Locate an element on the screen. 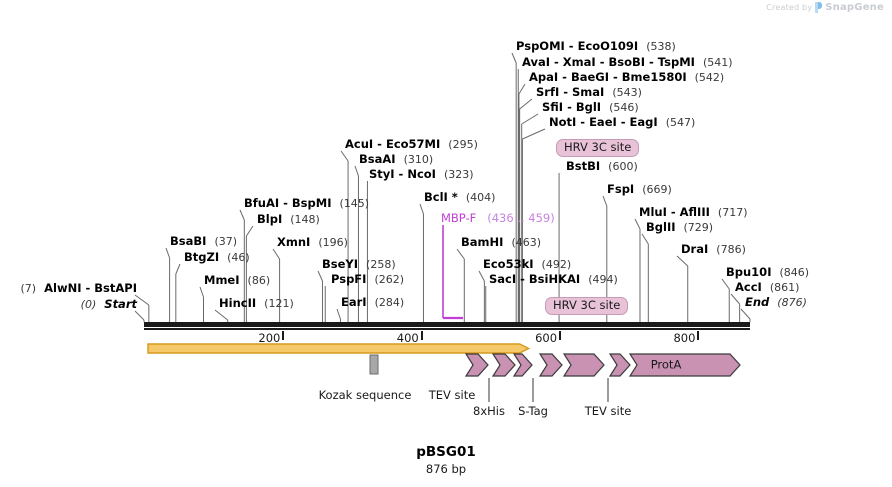  enzyme-position: (7) is located at coordinates (28, 288).